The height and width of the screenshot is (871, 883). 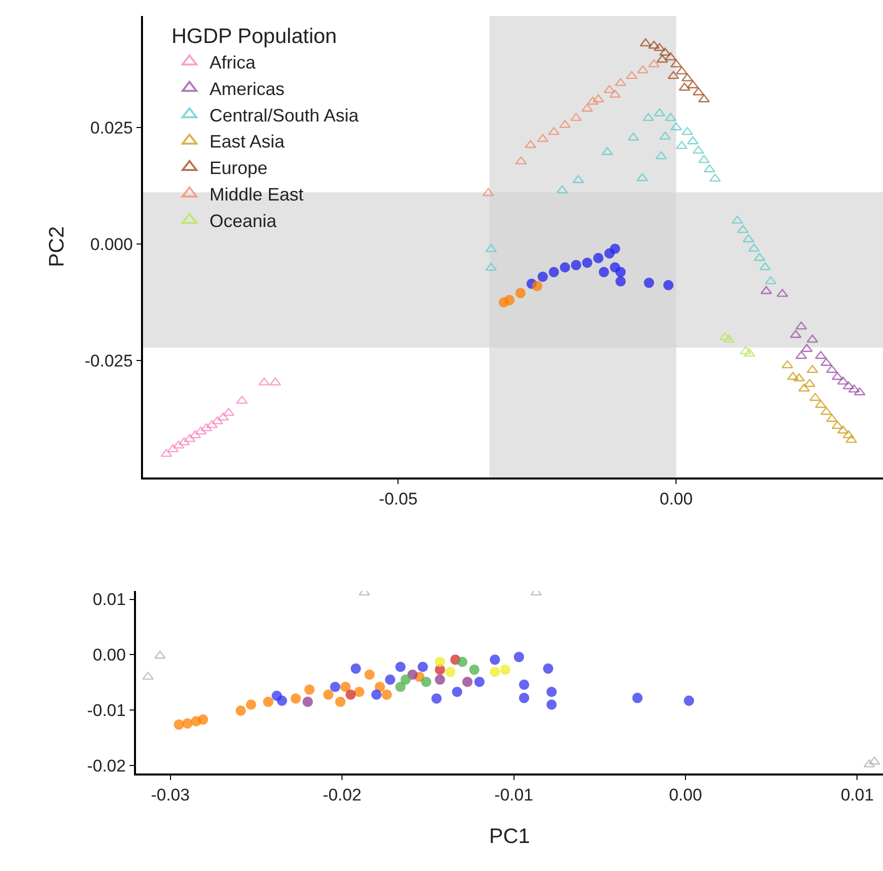 I want to click on legend-title: HGDP Population, so click(x=254, y=36).